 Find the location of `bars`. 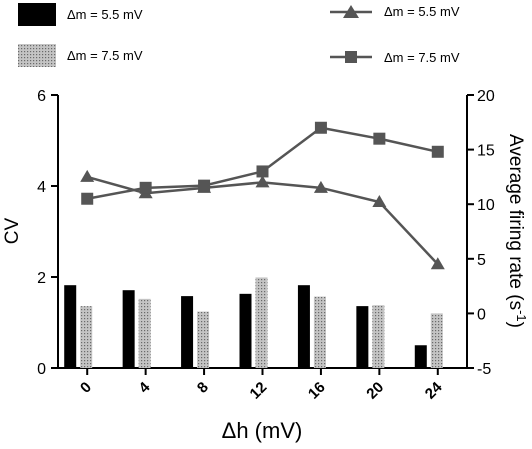

bars is located at coordinates (253, 322).